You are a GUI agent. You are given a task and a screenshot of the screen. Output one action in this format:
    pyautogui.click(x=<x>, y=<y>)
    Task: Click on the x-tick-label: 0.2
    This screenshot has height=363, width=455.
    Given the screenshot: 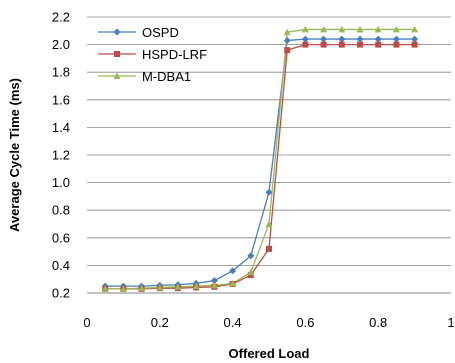 What is the action you would take?
    pyautogui.click(x=160, y=322)
    